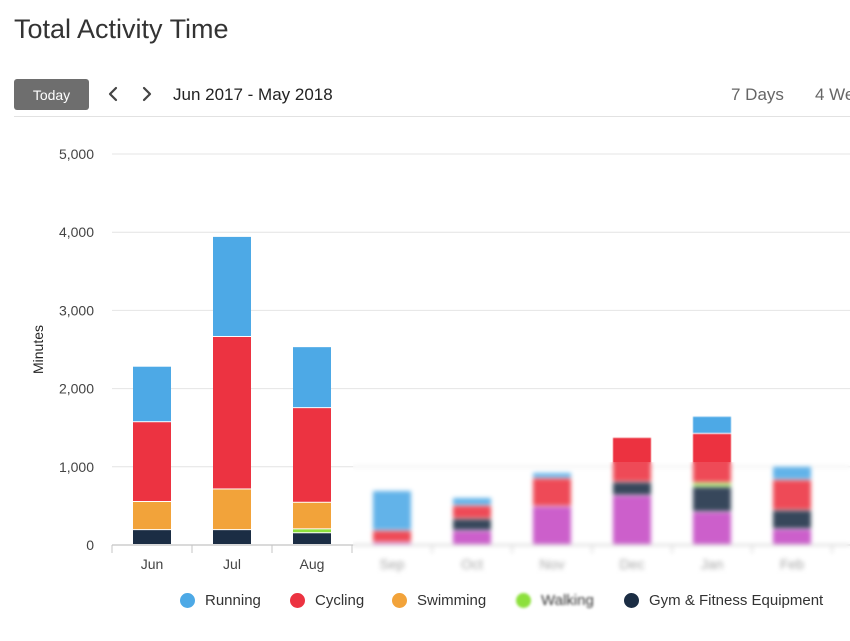 Image resolution: width=850 pixels, height=641 pixels. What do you see at coordinates (253, 94) in the screenshot?
I see `date-range-label: Jun 2017 - May 2018` at bounding box center [253, 94].